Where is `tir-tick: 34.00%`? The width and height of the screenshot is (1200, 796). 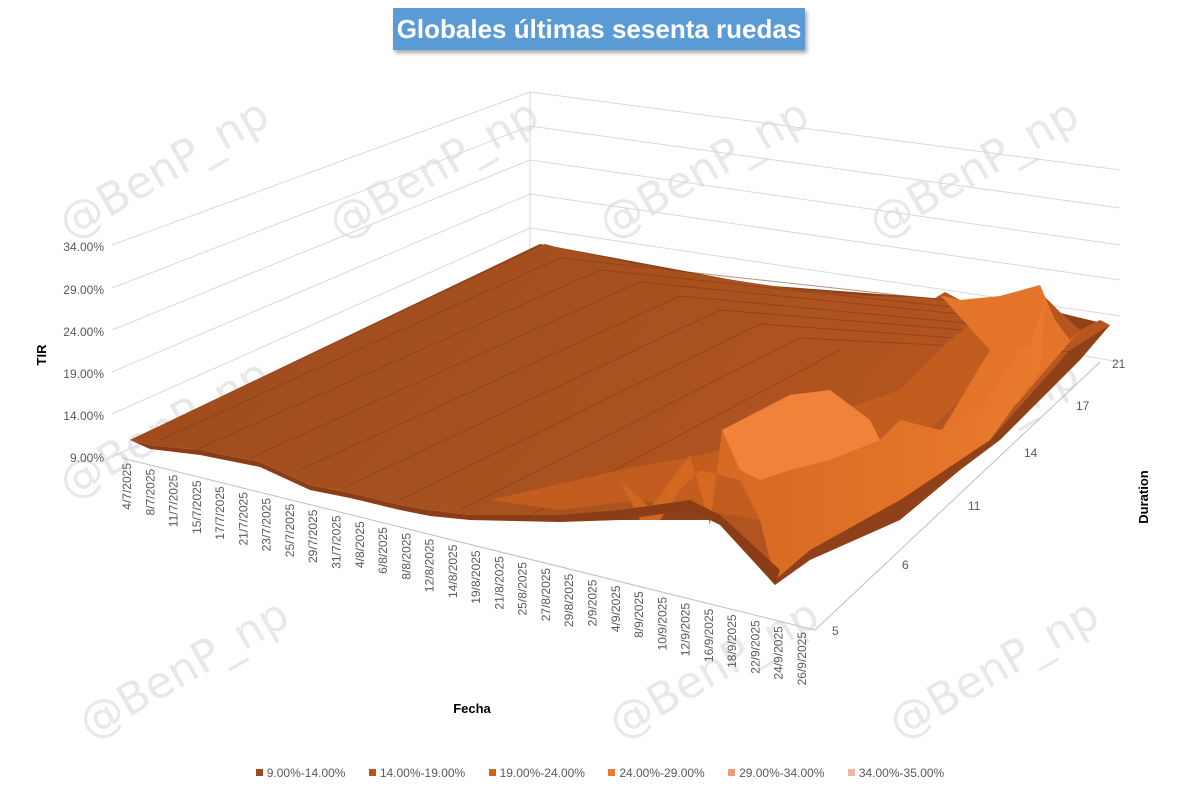
tir-tick: 34.00% is located at coordinates (83, 247).